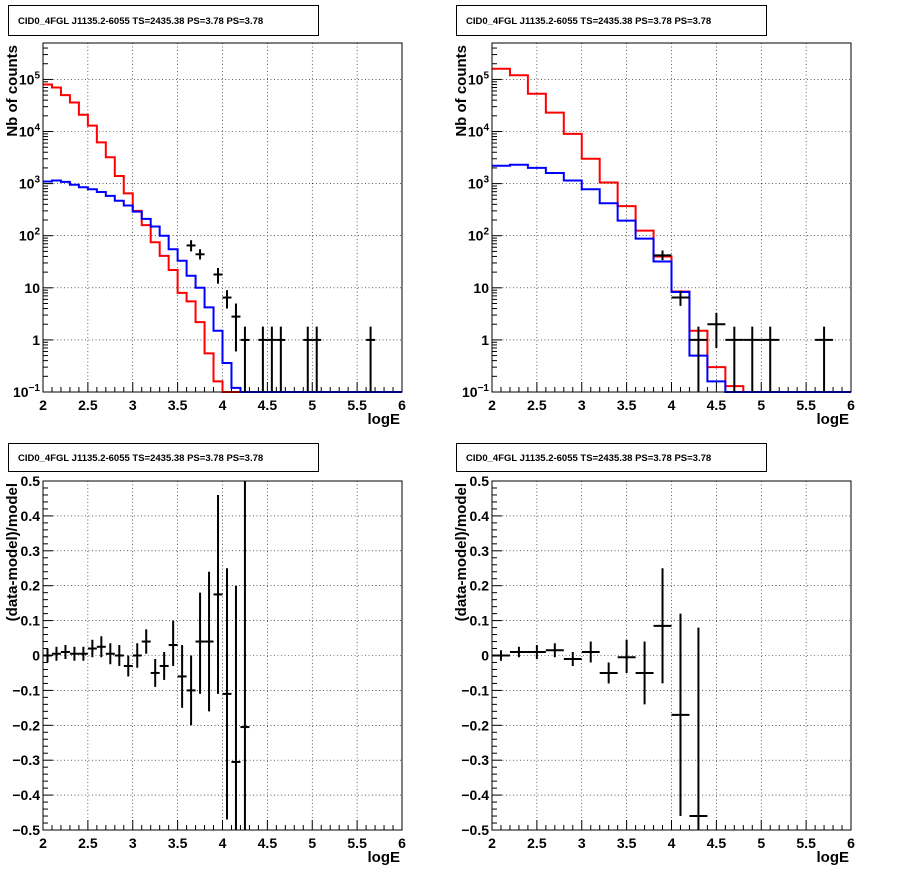 The image size is (898, 875). I want to click on y-tick-label: −0.3, so click(26, 760).